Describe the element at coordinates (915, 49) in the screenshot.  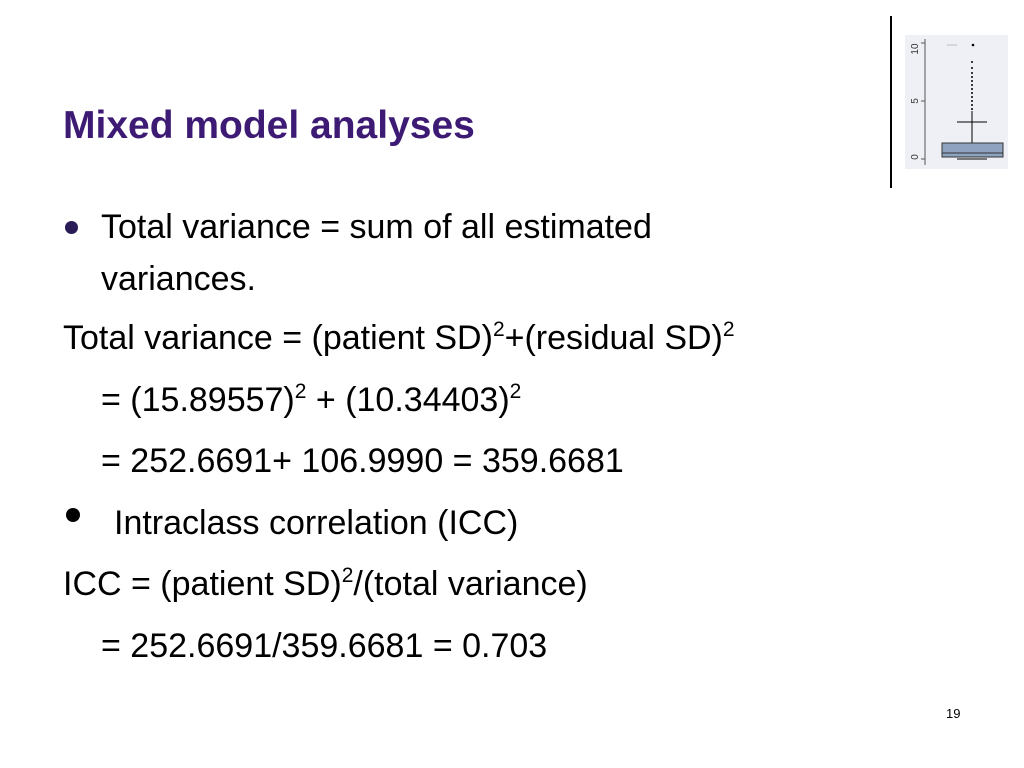
I see `tick-label-10: 10` at that location.